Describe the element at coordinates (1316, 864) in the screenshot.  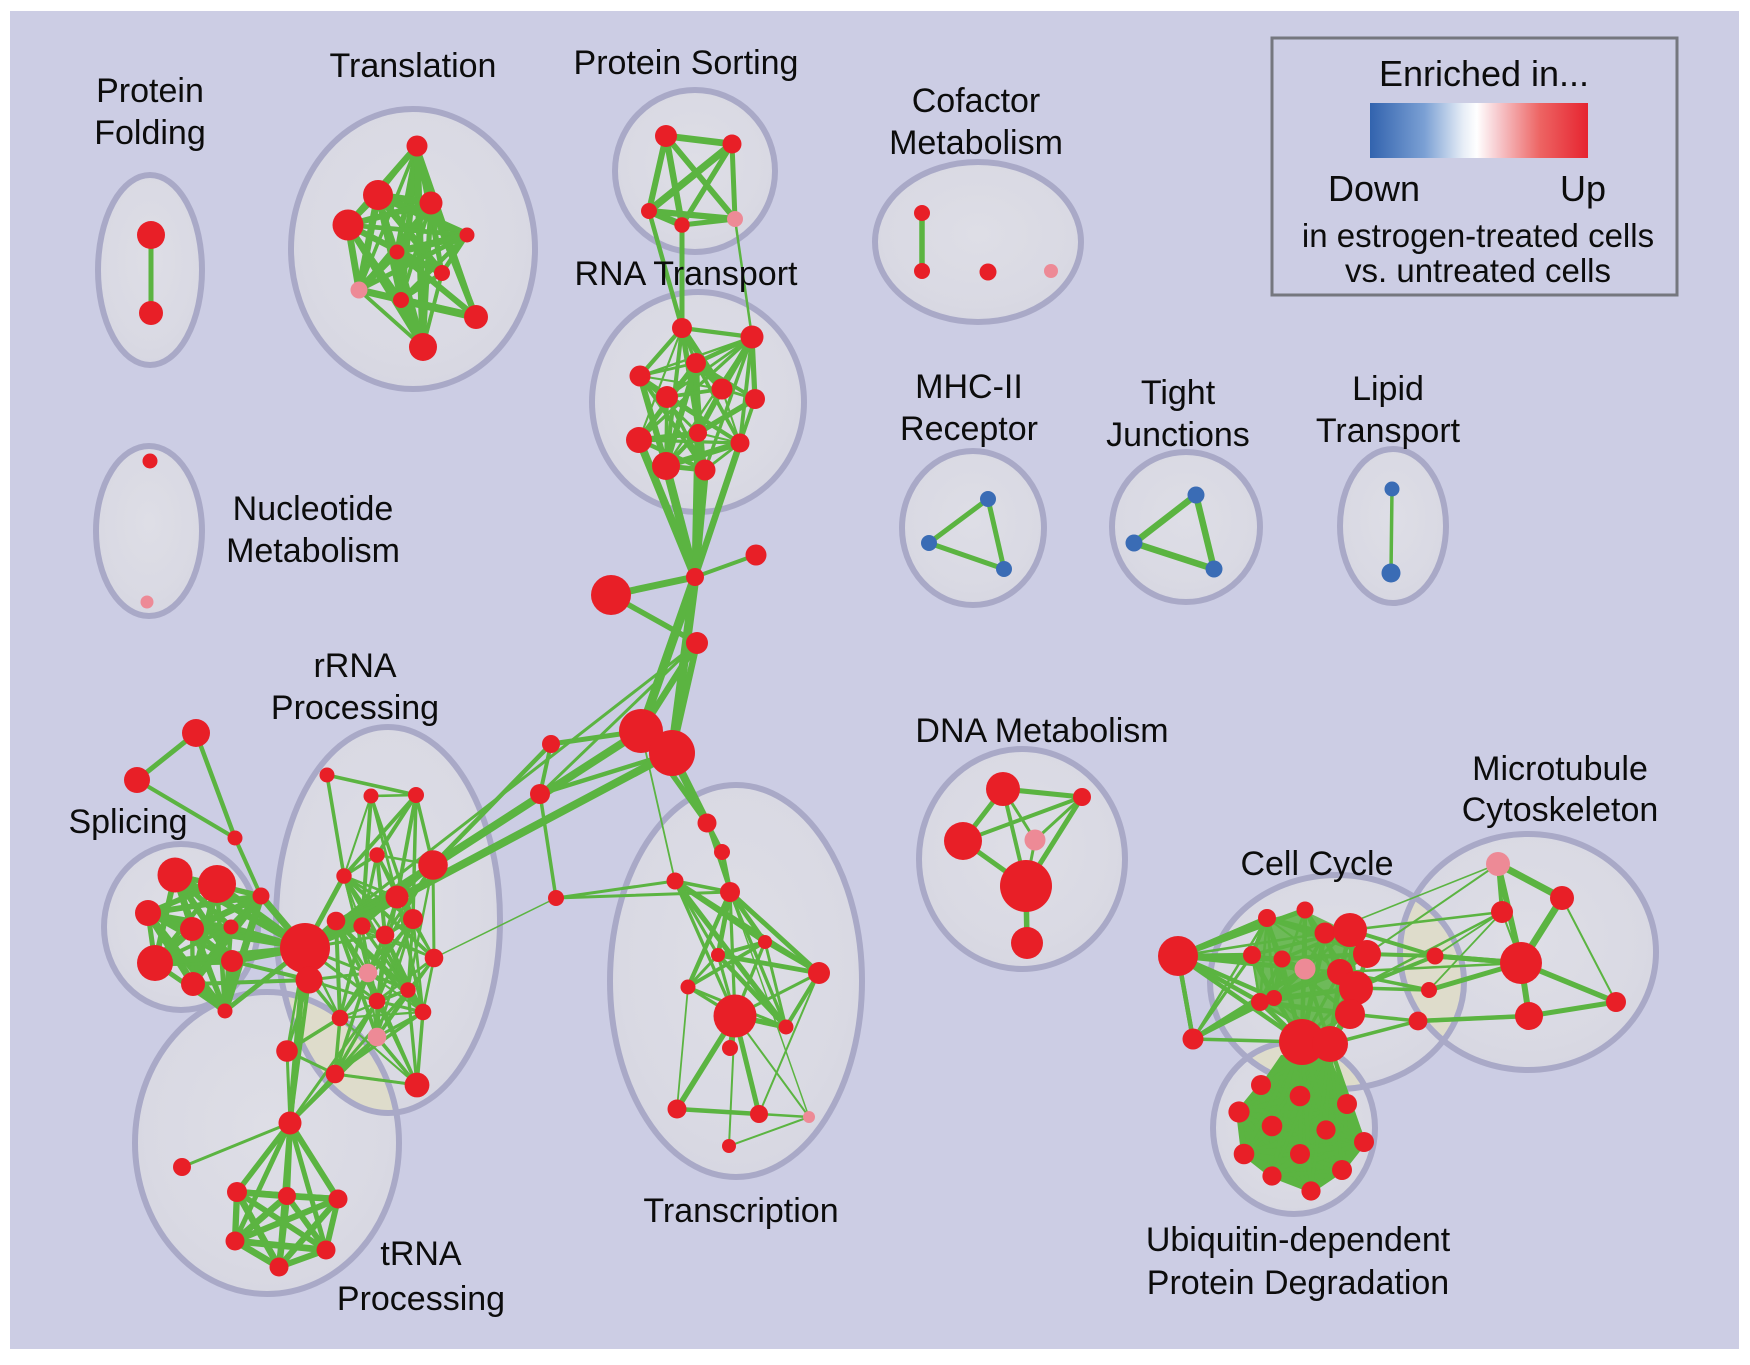
I see `svg-text: Cell Cycle` at that location.